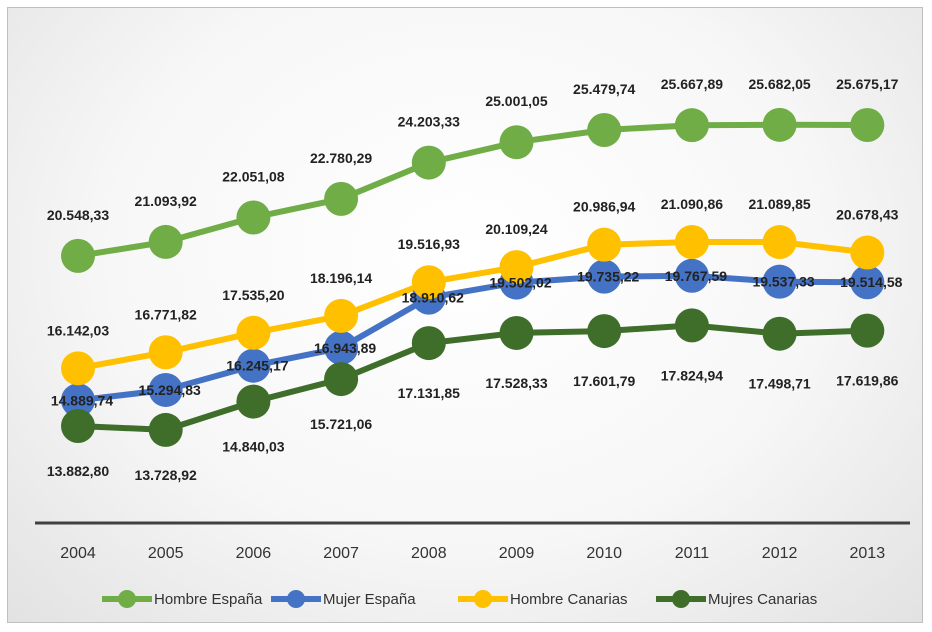 The width and height of the screenshot is (932, 632). Describe the element at coordinates (78, 330) in the screenshot. I see `data-label: 16.142,03` at that location.